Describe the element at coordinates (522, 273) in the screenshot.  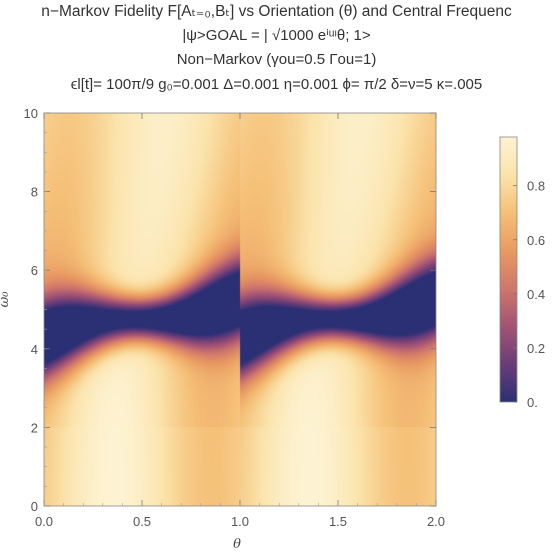
I see `colorbar: 0. 0.2 0.4 0.6 0.8` at that location.